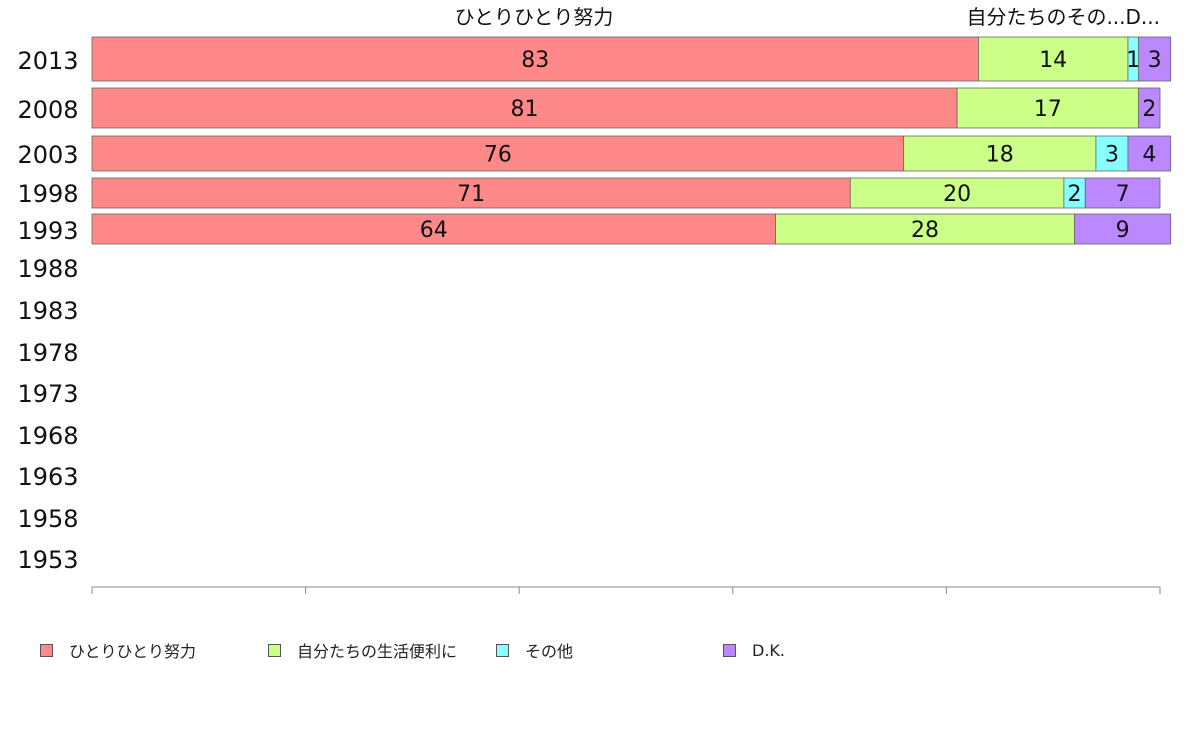 The width and height of the screenshot is (1188, 736). Describe the element at coordinates (1133, 60) in the screenshot. I see `data-label: 1` at that location.